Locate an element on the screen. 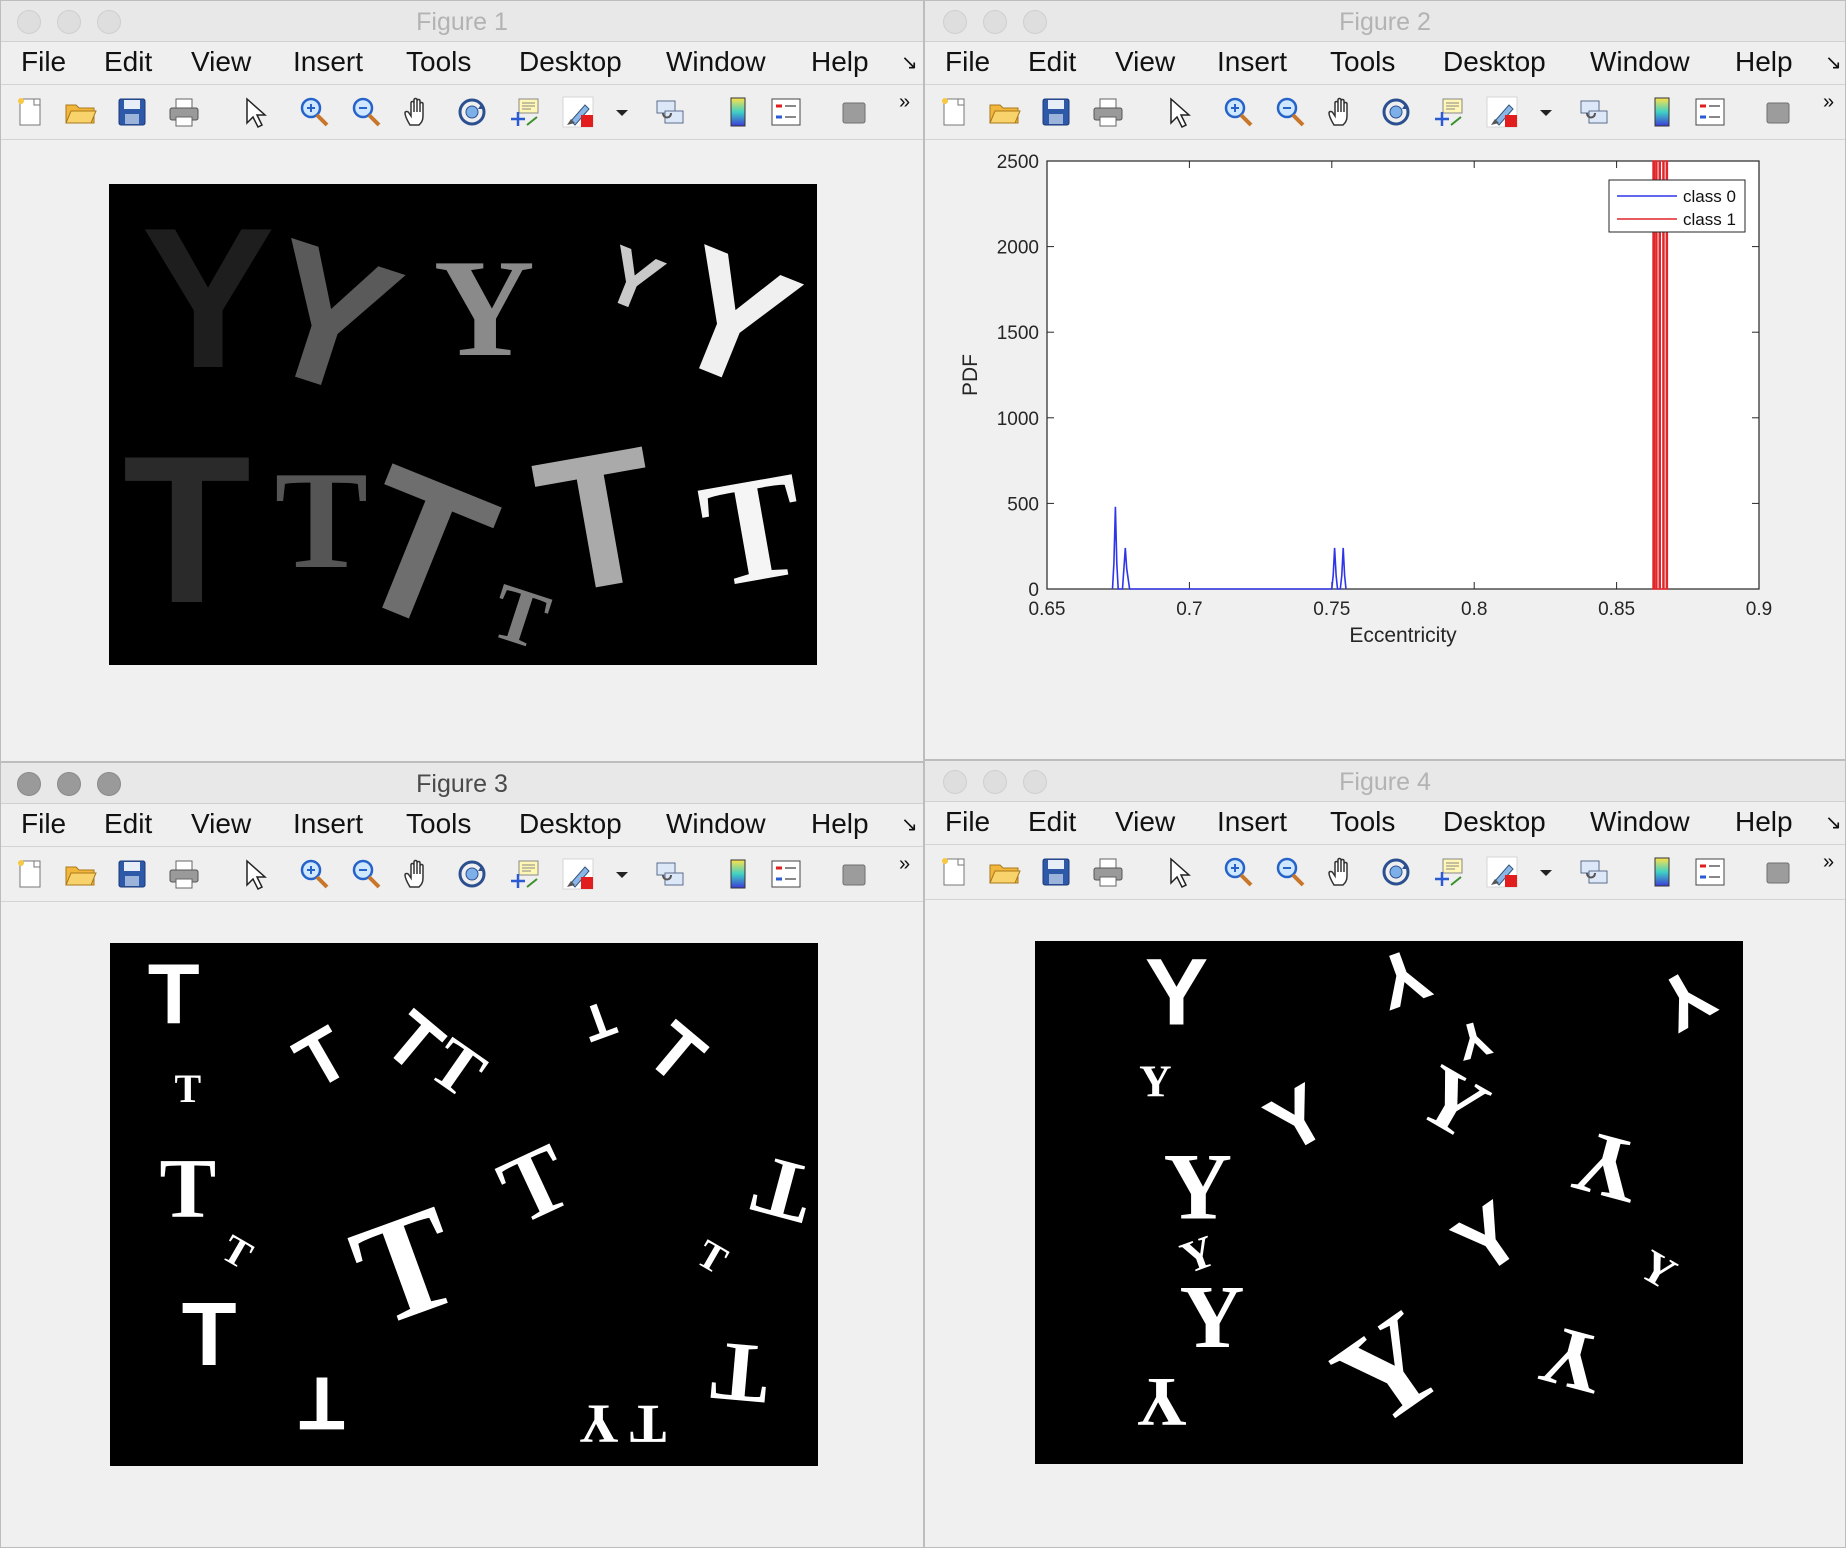 Image resolution: width=1846 pixels, height=1548 pixels. titlebar: Figure 1 is located at coordinates (462, 21).